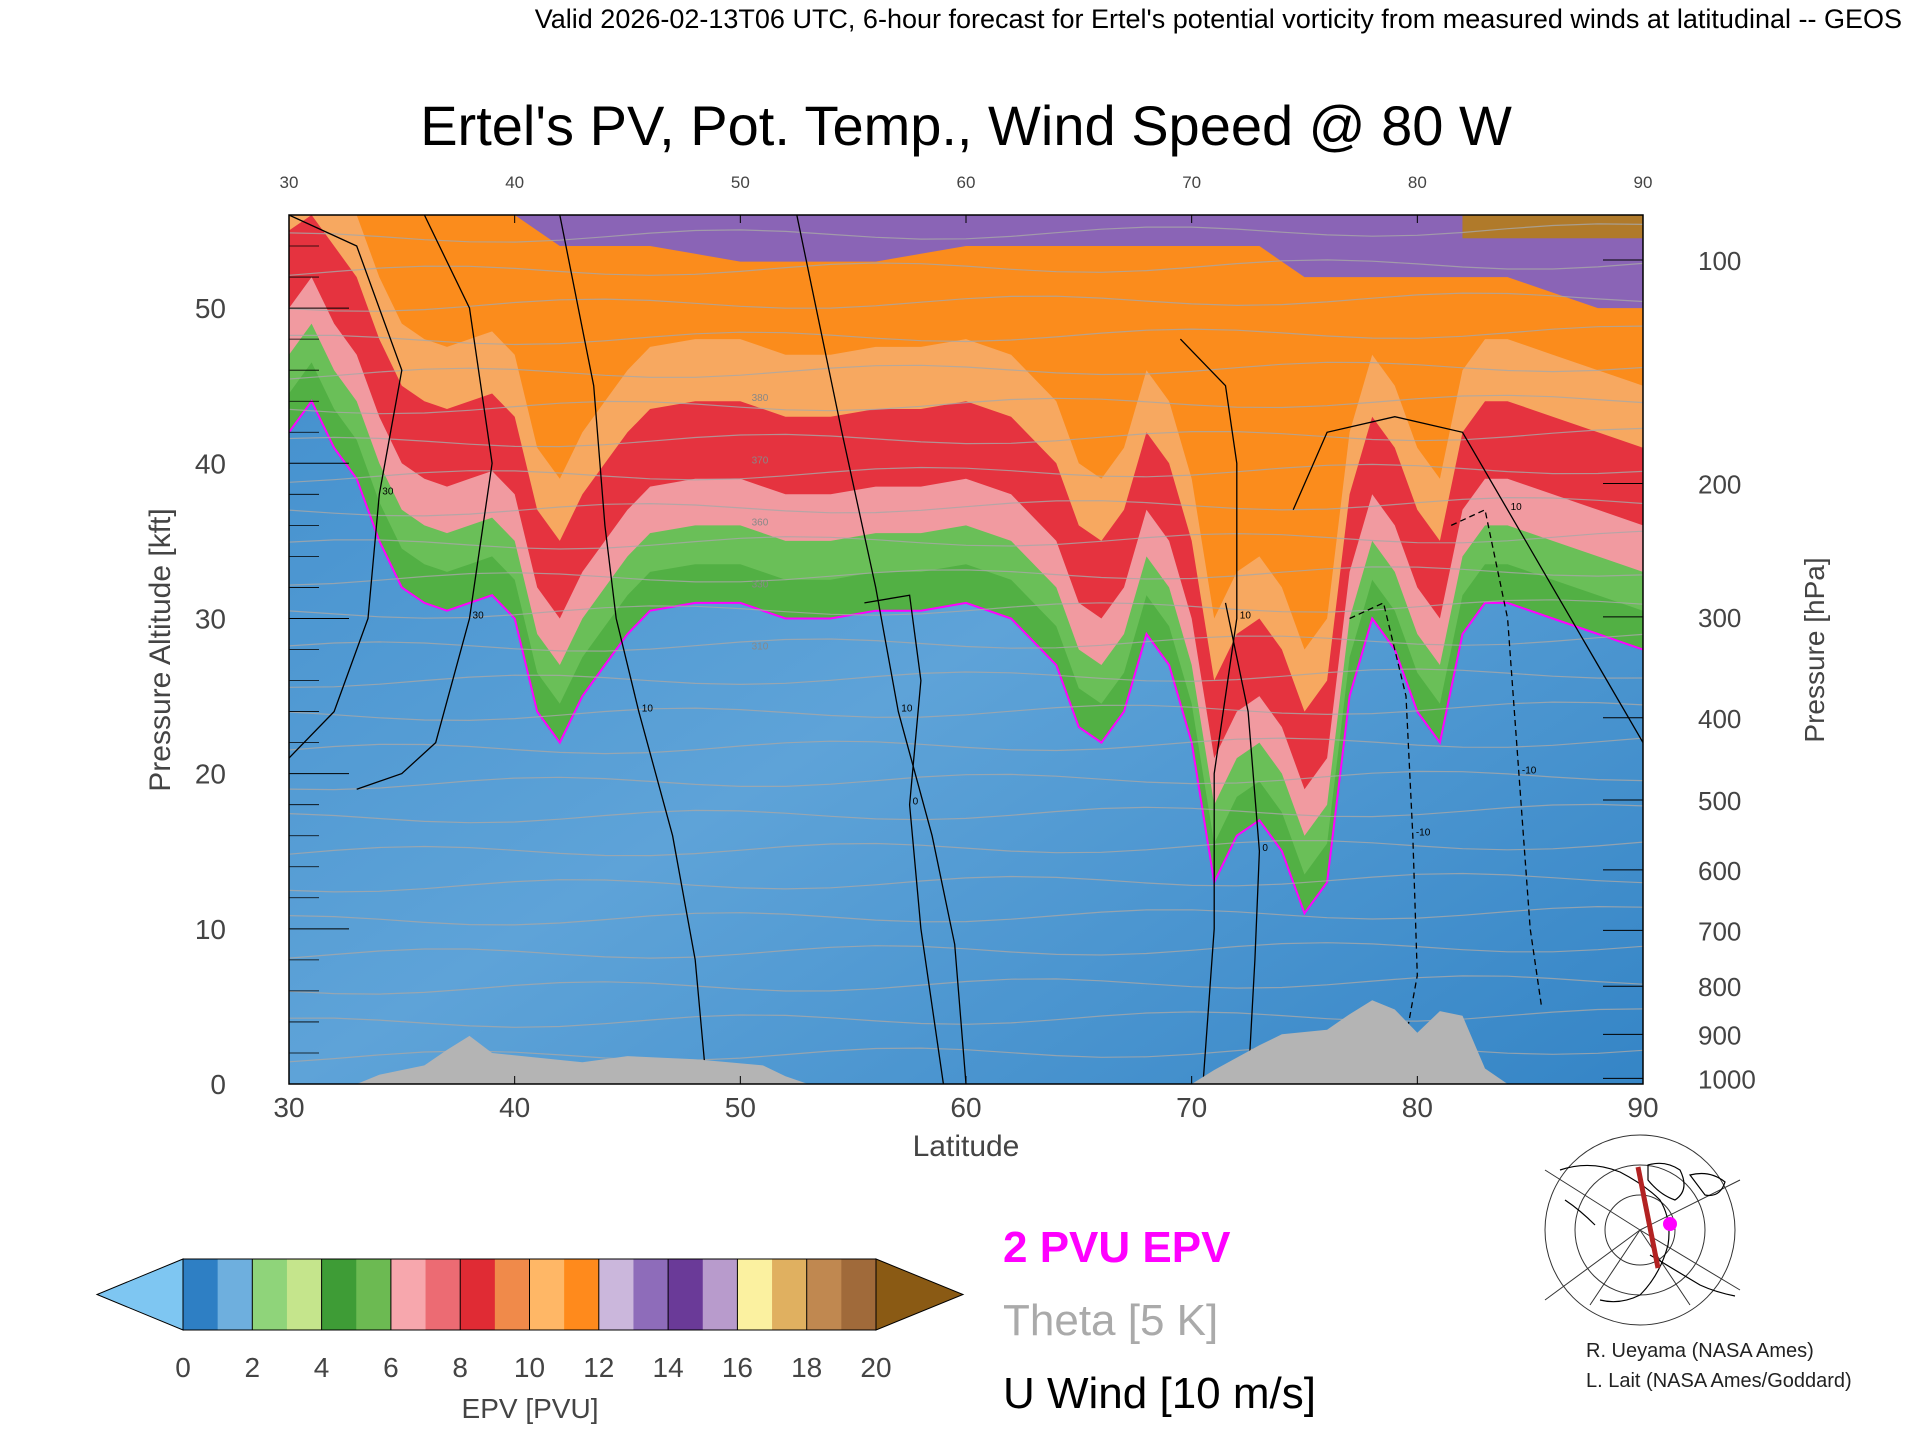 This screenshot has height=1440, width=1920. I want to click on pressure-tick-label: 200, so click(1719, 484).